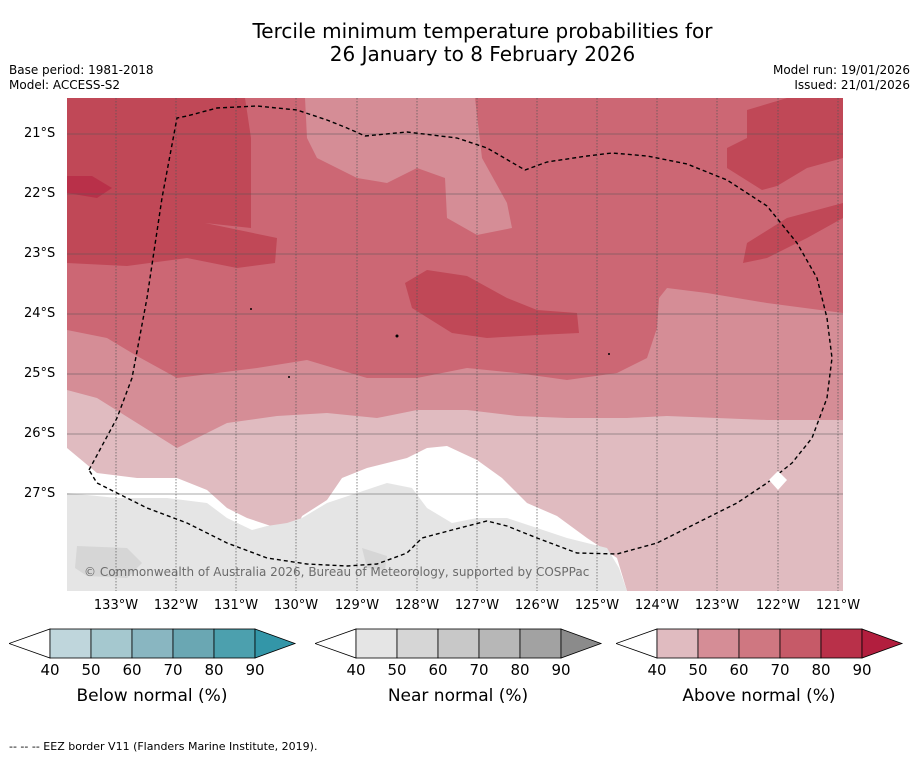  Describe the element at coordinates (40, 373) in the screenshot. I see `lat-label-25s: 25°S` at that location.